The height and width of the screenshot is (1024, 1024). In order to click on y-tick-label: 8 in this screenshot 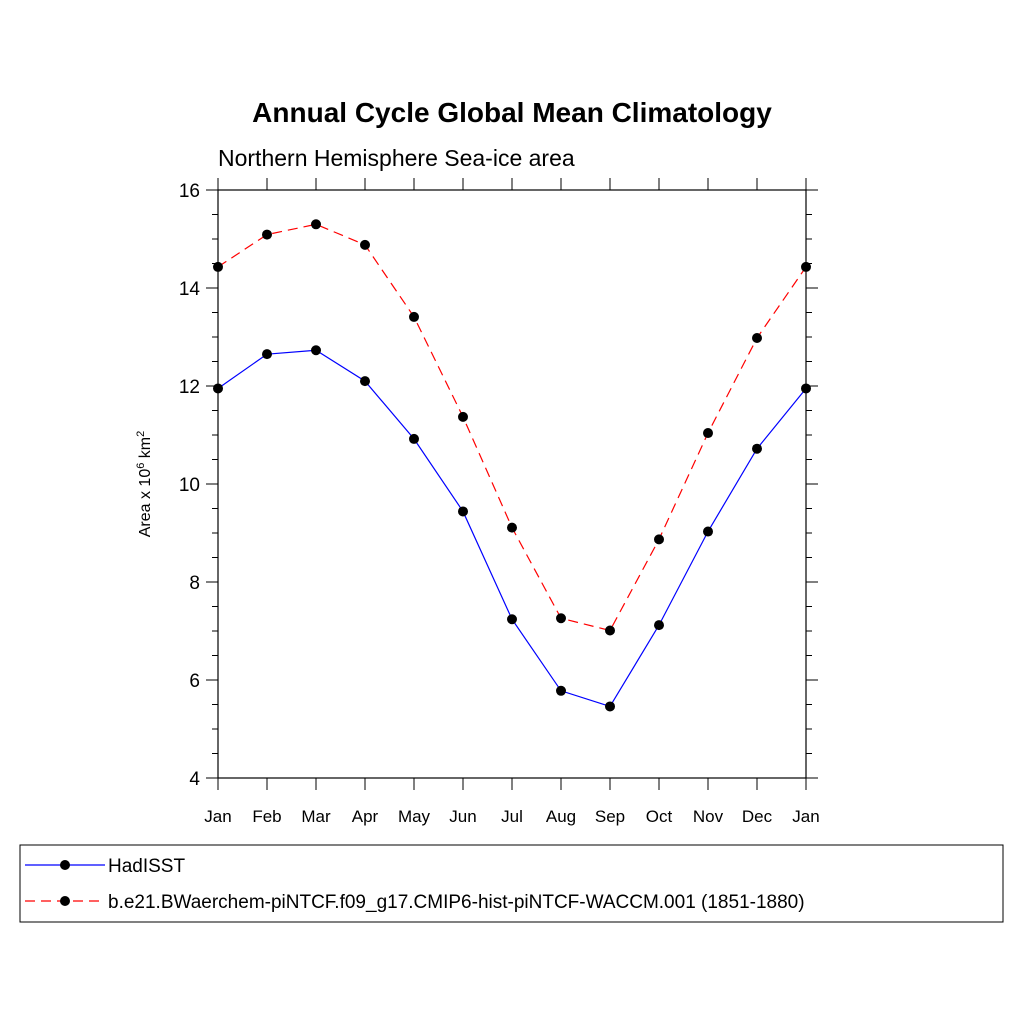, I will do `click(194, 583)`.